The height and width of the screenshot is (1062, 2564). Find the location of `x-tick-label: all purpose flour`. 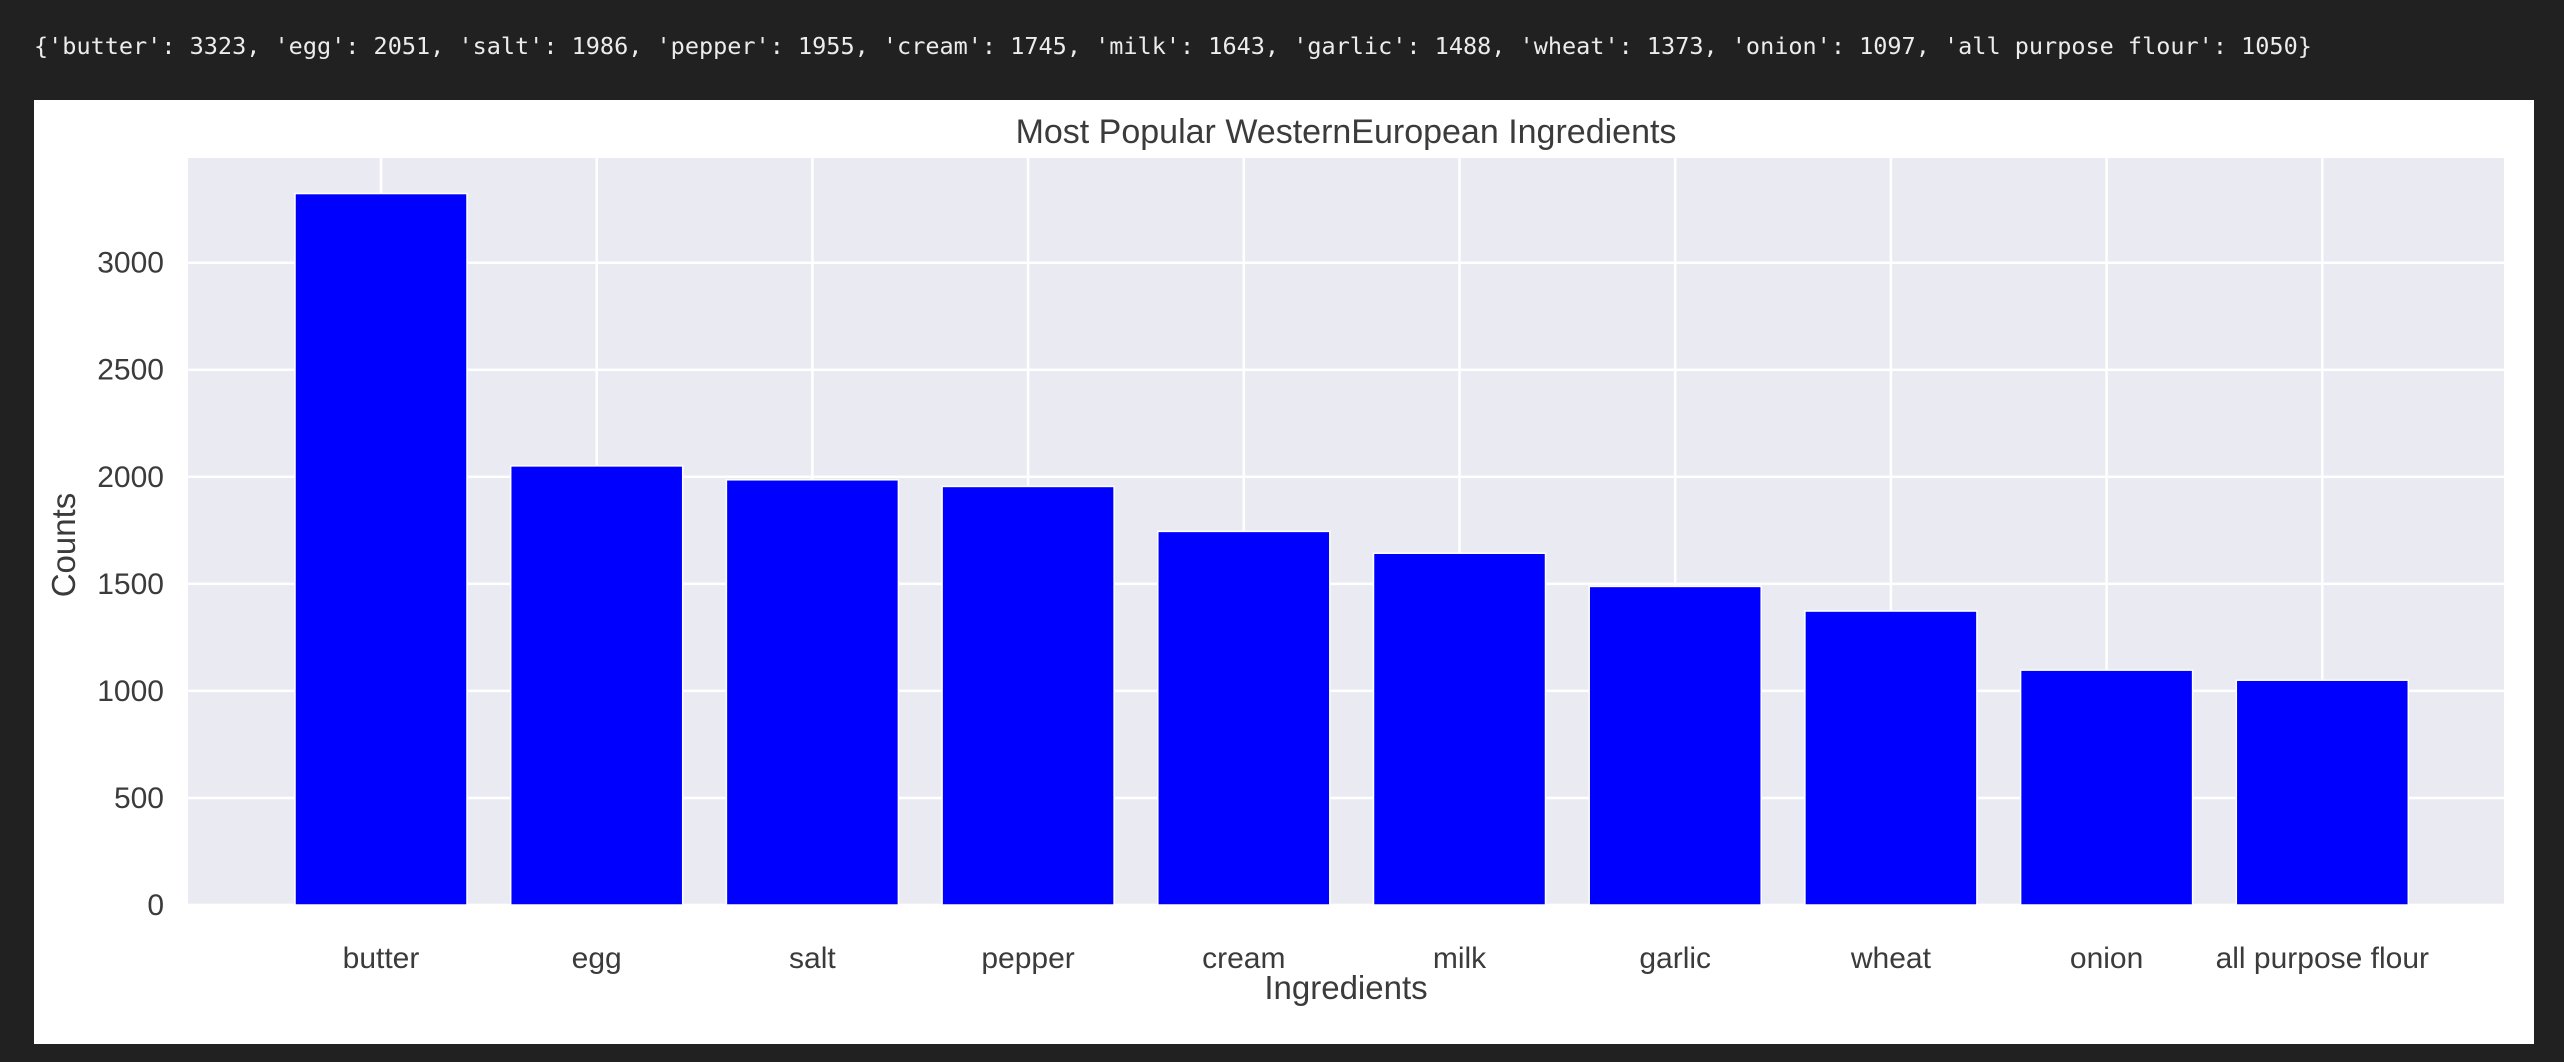

x-tick-label: all purpose flour is located at coordinates (2322, 958).